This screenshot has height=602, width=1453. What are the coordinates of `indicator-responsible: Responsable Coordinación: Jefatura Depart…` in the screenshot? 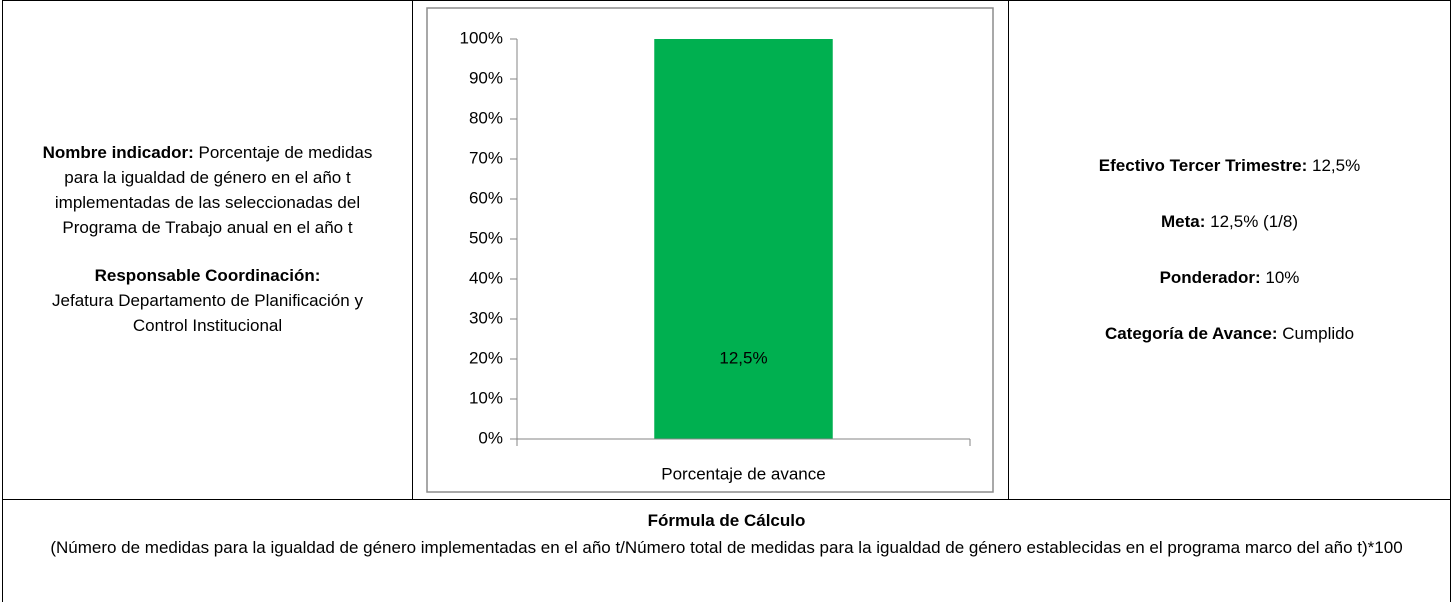 It's located at (208, 300).